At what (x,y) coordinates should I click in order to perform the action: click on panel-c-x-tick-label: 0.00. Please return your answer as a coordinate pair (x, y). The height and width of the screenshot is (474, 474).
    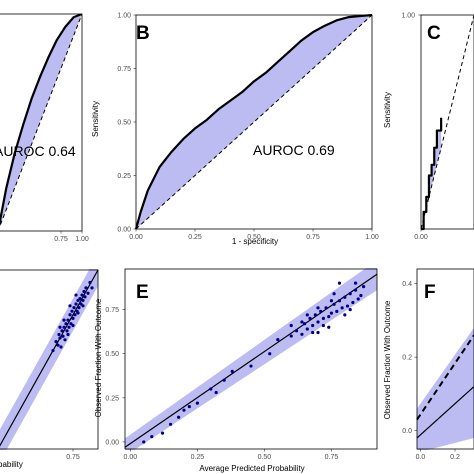
    Looking at the image, I should click on (421, 237).